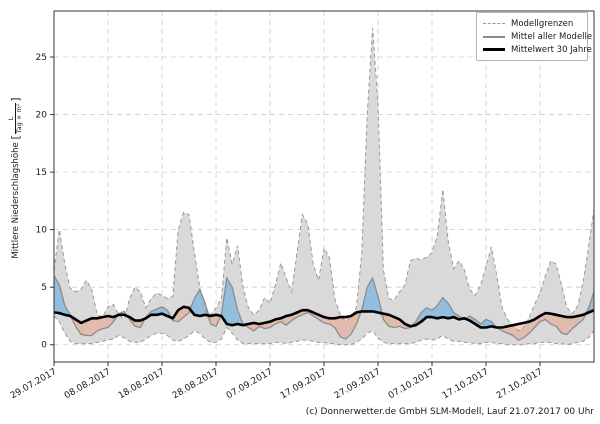  What do you see at coordinates (44, 346) in the screenshot?
I see `svg-text: 0` at bounding box center [44, 346].